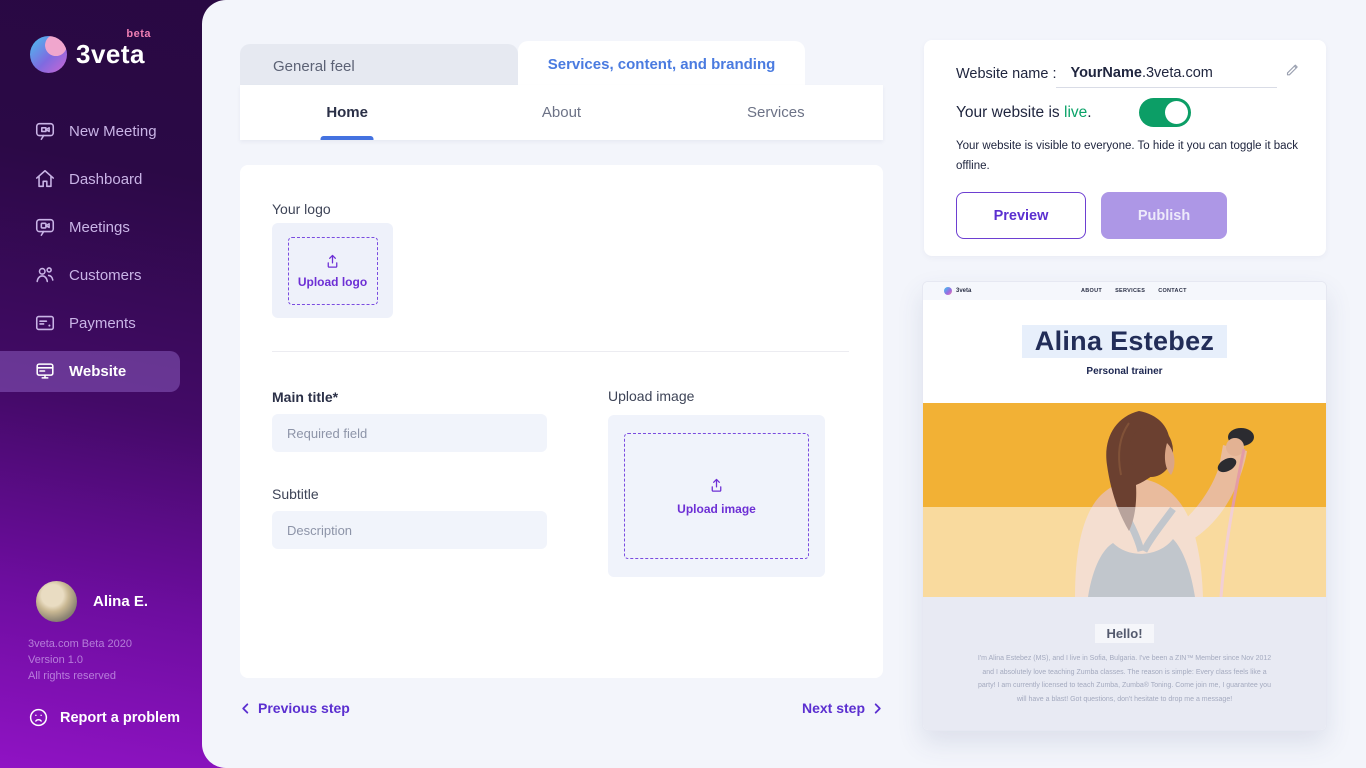  Describe the element at coordinates (1006, 74) in the screenshot. I see `website-name-label: Website name :` at that location.